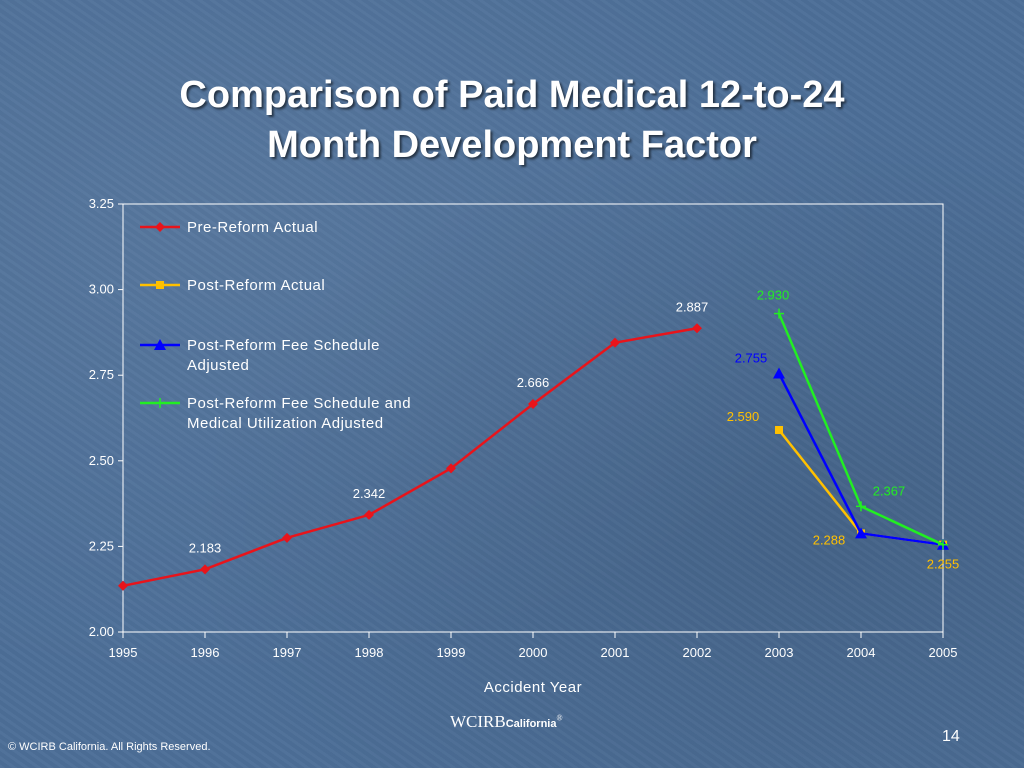  What do you see at coordinates (369, 652) in the screenshot?
I see `x-tick-label: 1998` at bounding box center [369, 652].